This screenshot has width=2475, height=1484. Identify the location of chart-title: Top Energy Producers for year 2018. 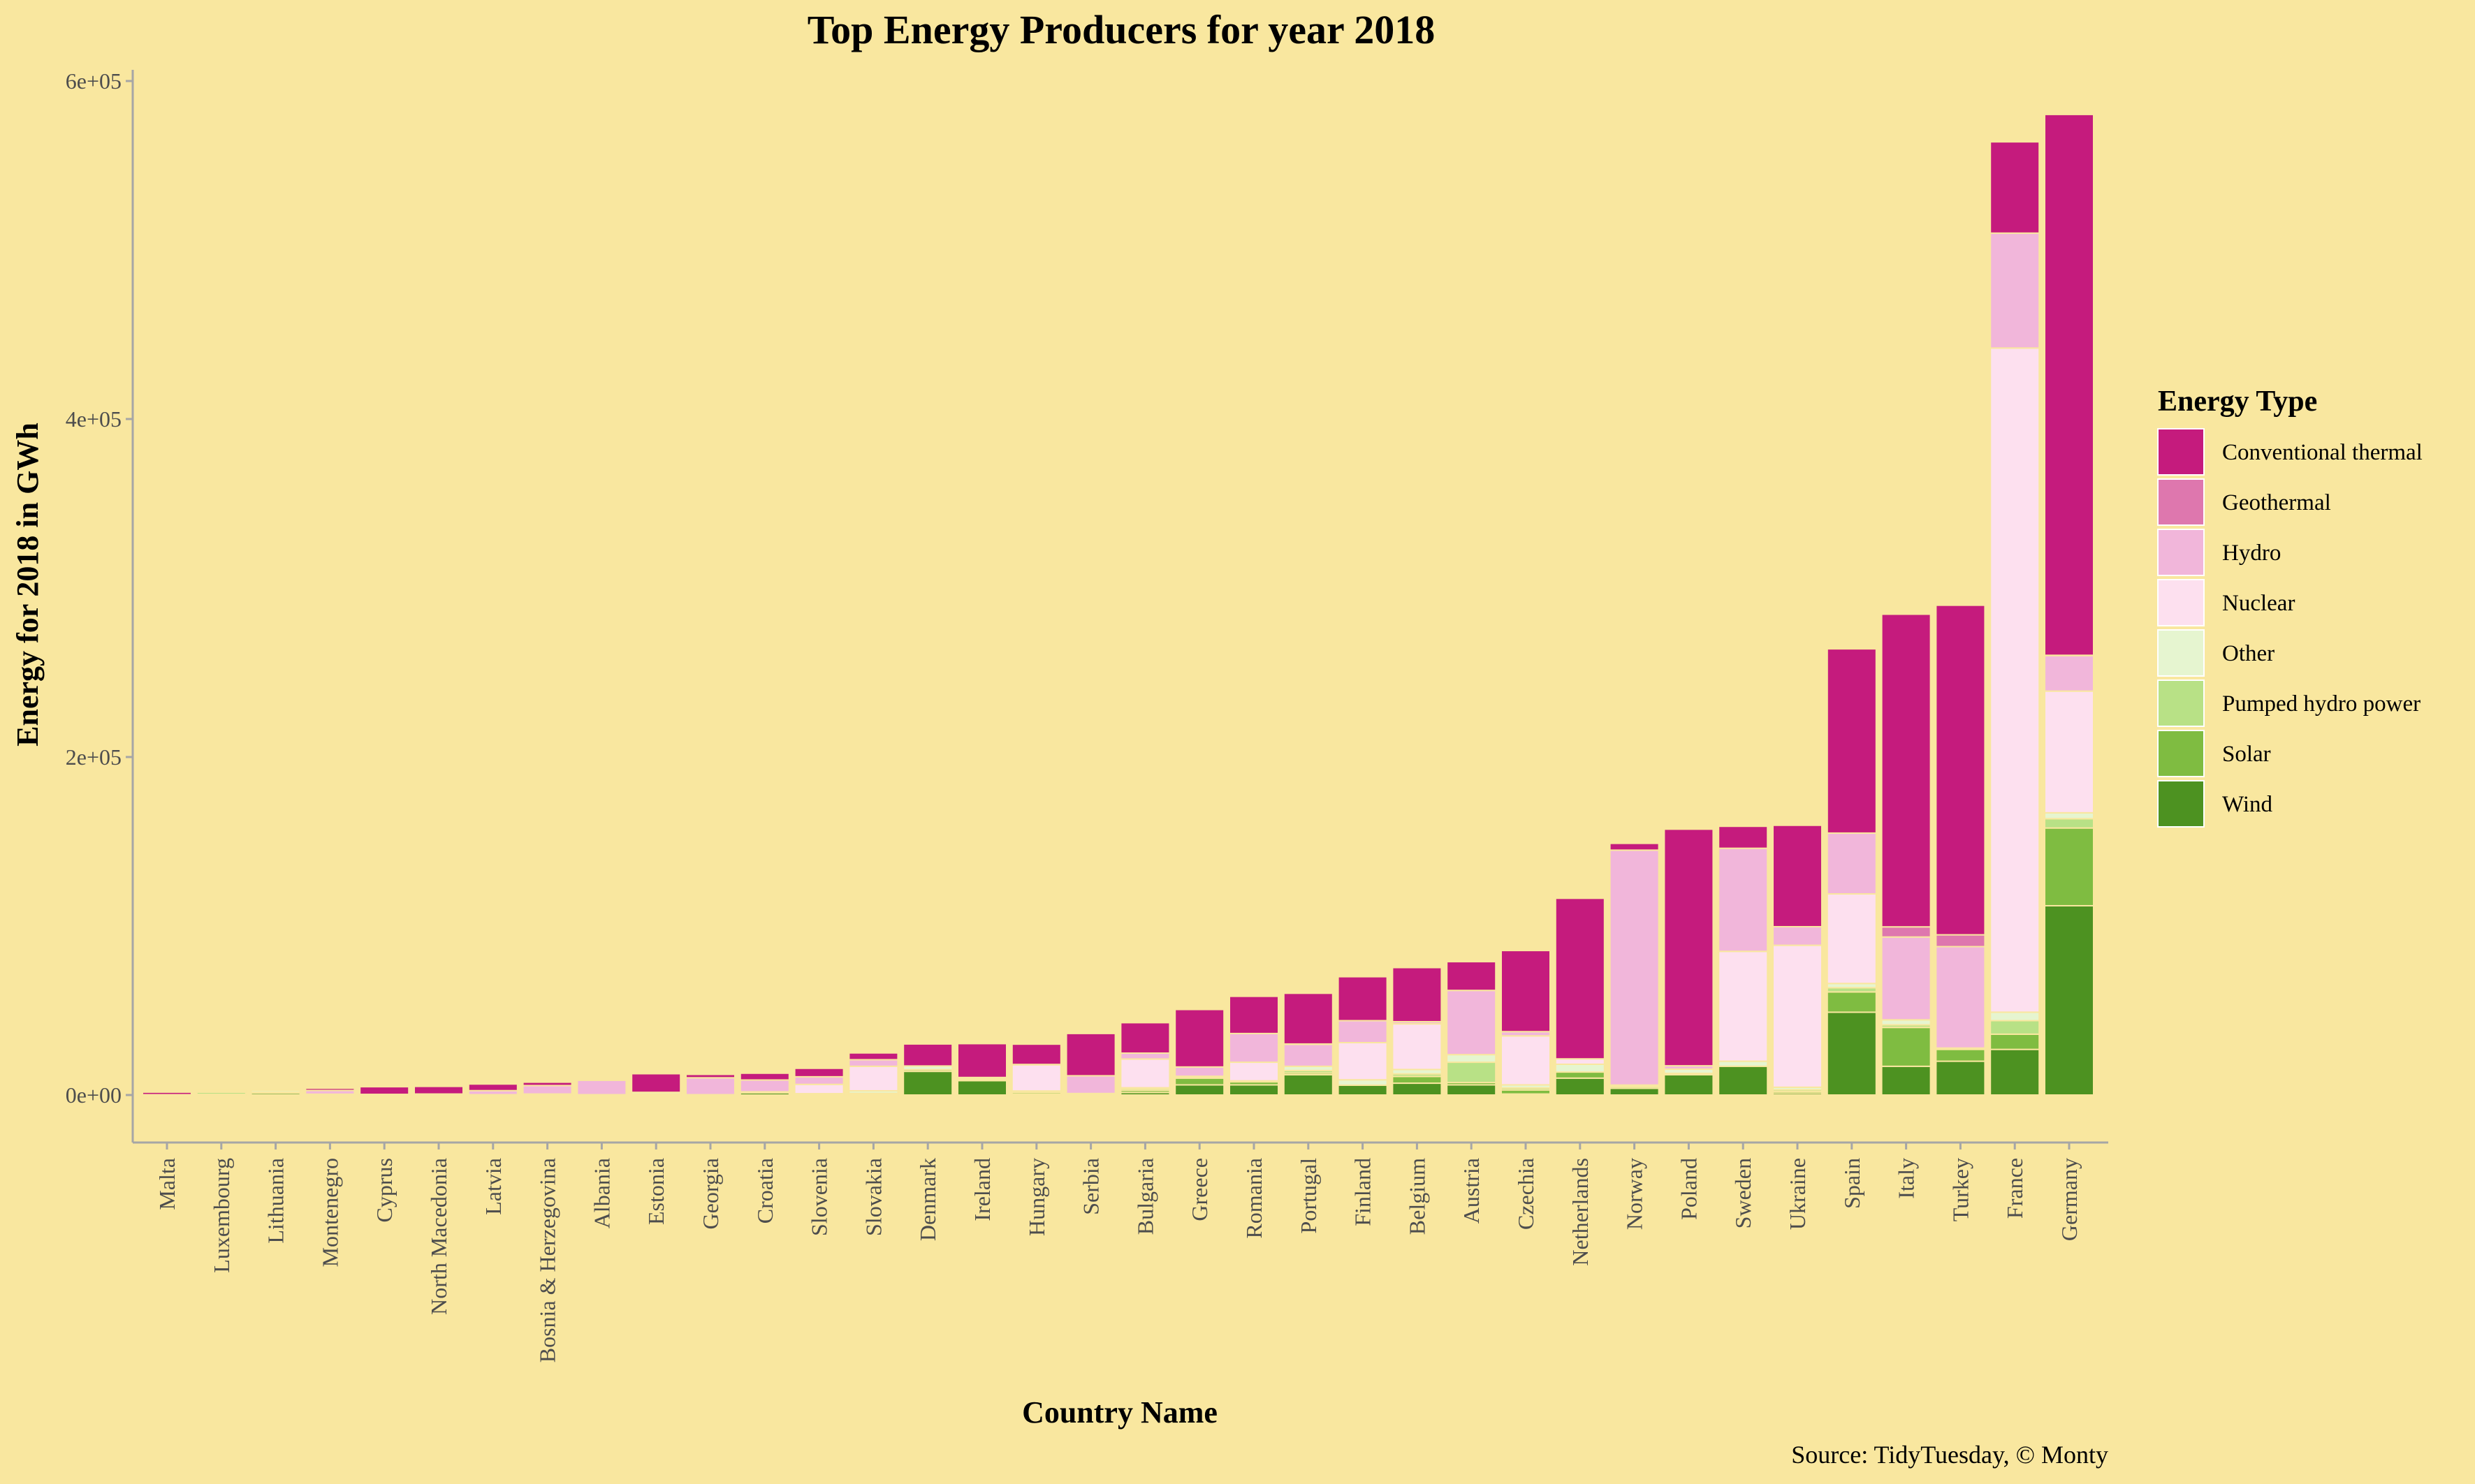
(1121, 30).